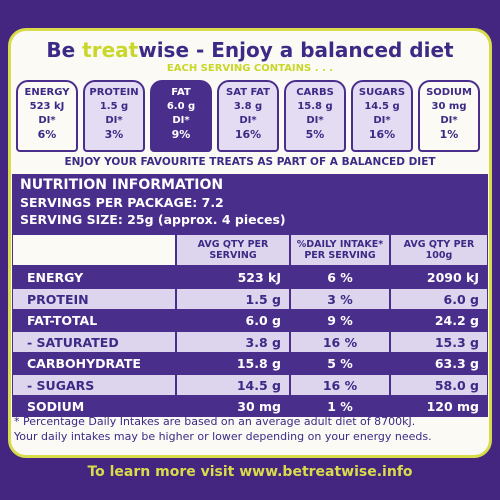  I want to click on badge-name: SAT FAT, so click(248, 92).